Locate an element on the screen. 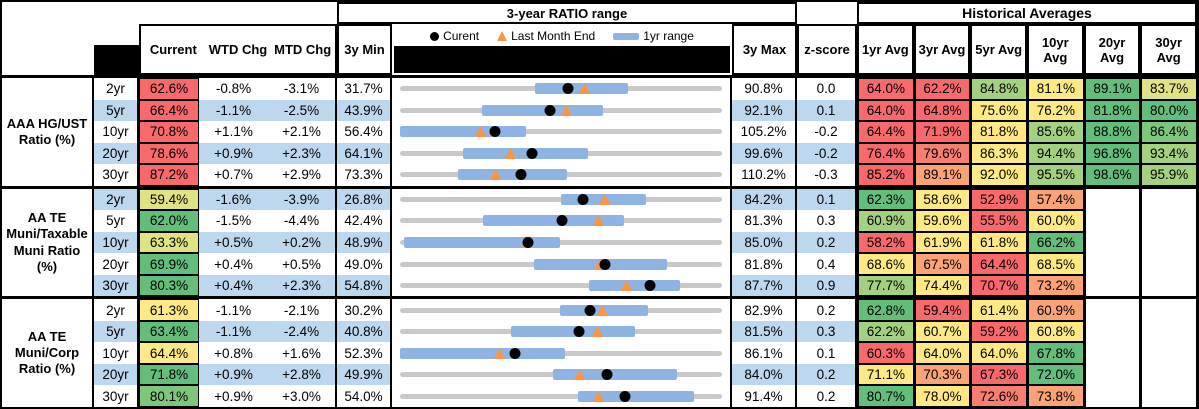  avg-cell: 59.2% is located at coordinates (998, 331).